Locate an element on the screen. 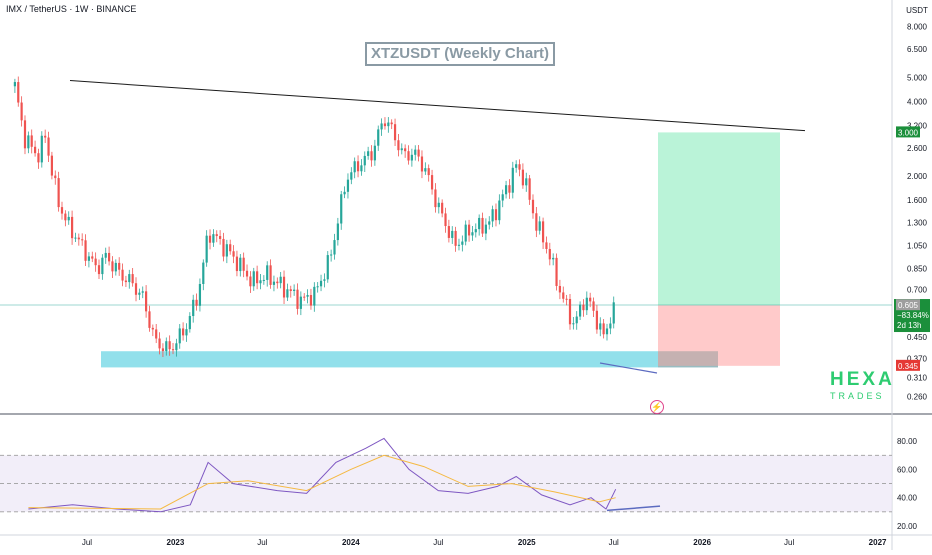  position-overlap is located at coordinates (688, 359).